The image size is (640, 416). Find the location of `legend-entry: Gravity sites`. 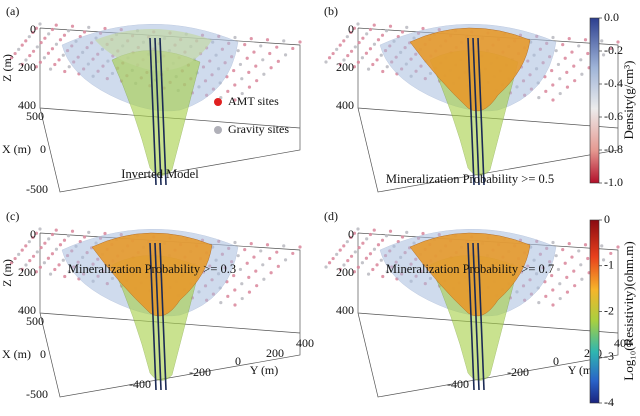

legend-entry: Gravity sites is located at coordinates (258, 129).